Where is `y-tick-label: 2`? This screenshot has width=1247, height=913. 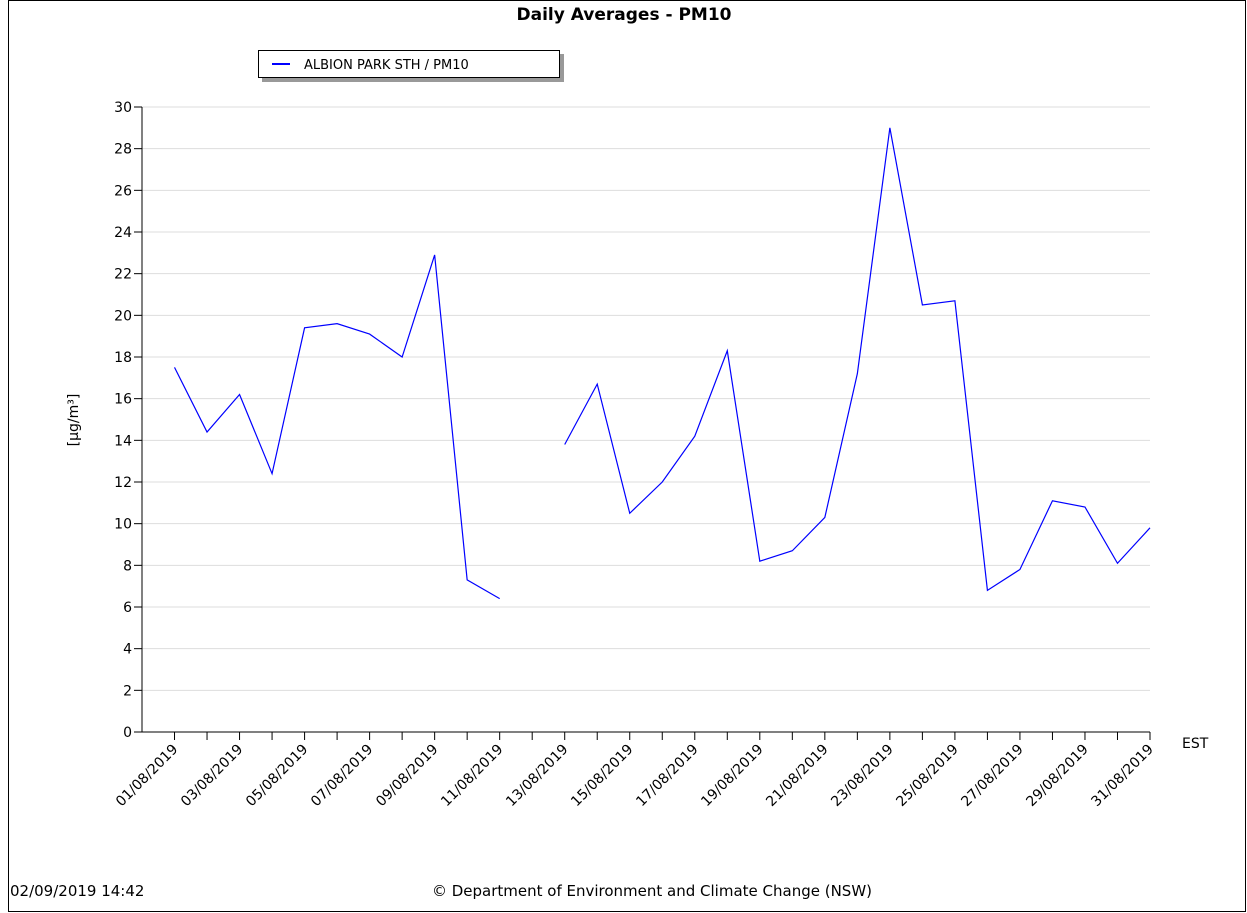
y-tick-label: 2 is located at coordinates (127, 691).